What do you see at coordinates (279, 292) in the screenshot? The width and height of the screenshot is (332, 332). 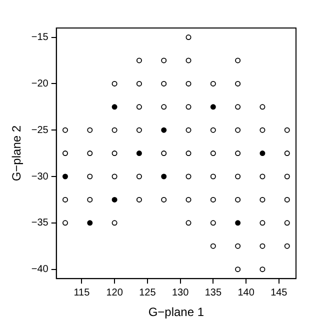 I see `x-tick-label: 145` at bounding box center [279, 292].